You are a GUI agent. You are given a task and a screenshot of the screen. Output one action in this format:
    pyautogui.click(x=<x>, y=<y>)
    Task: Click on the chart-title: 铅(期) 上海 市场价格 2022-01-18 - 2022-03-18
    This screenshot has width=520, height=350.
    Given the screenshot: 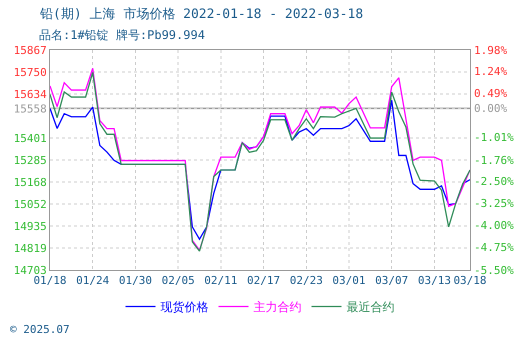 What is the action you would take?
    pyautogui.click(x=201, y=14)
    